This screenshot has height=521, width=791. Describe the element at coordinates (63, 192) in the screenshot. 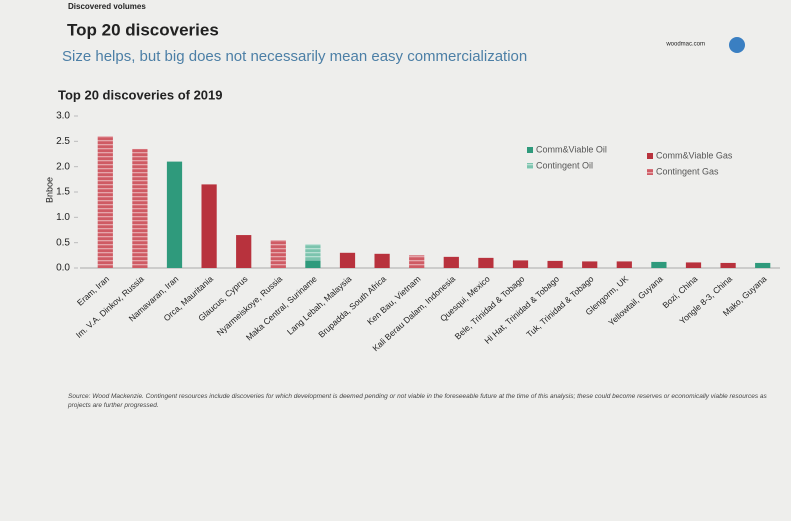

I see `y-tick-label: 1.5` at that location.